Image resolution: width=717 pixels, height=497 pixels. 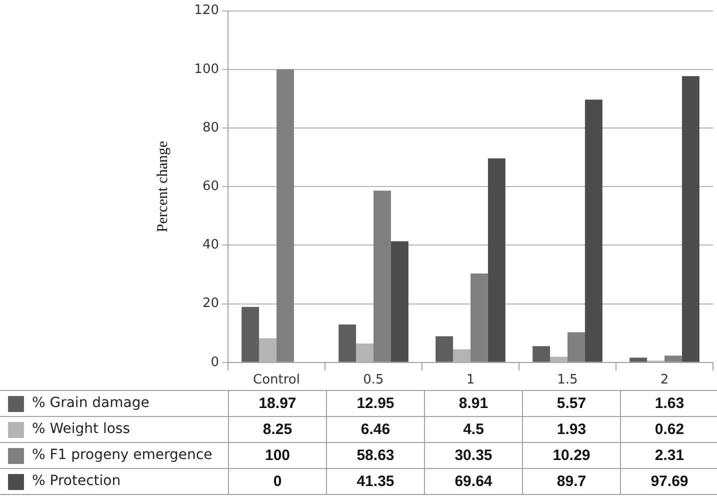 I want to click on data-label: 5.57, so click(x=571, y=403).